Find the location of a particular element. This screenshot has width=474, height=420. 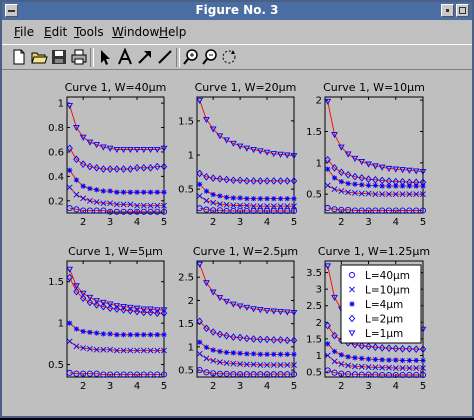

minimize-button is located at coordinates (447, 10).